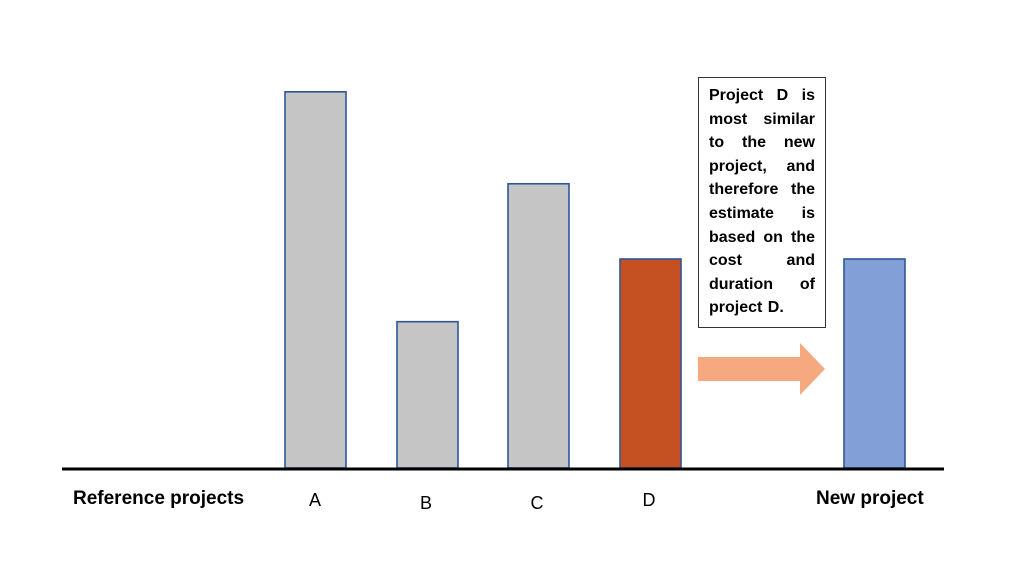 The width and height of the screenshot is (1024, 575). What do you see at coordinates (650, 363) in the screenshot?
I see `bar-d` at bounding box center [650, 363].